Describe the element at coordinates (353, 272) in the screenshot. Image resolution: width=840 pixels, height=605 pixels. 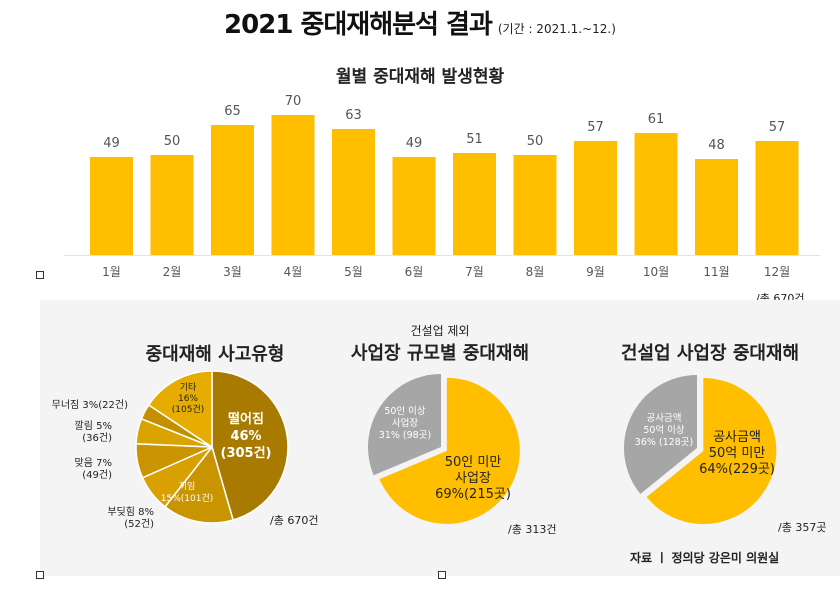
I see `bar-category-label: 5월` at that location.